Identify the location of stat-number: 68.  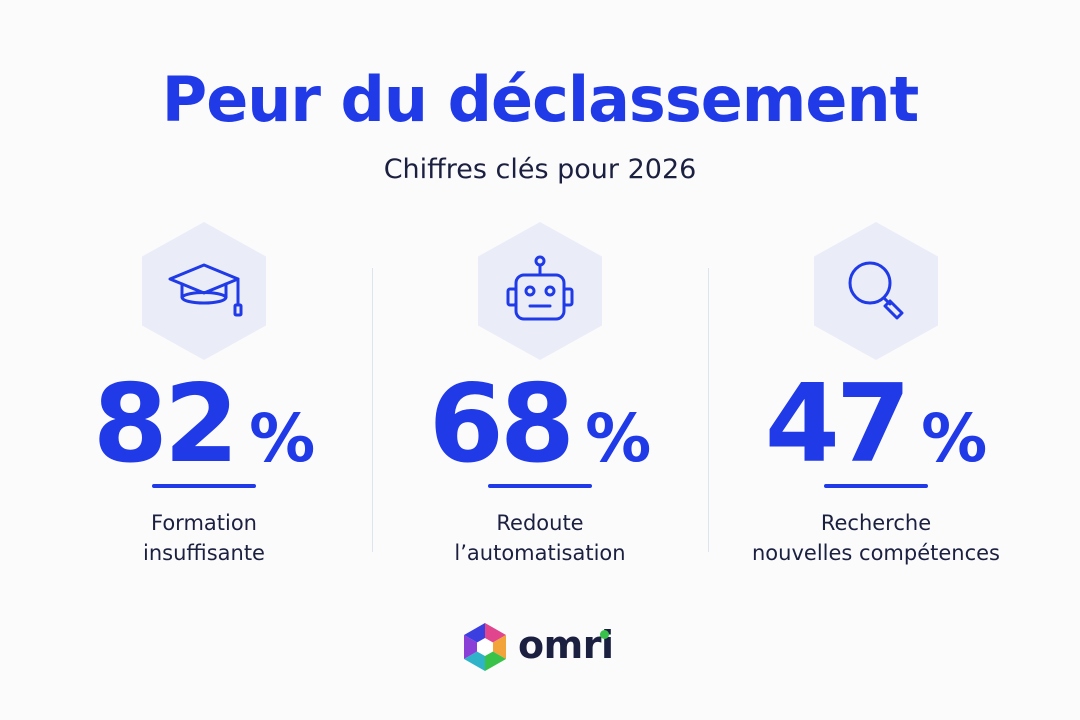
(501, 424).